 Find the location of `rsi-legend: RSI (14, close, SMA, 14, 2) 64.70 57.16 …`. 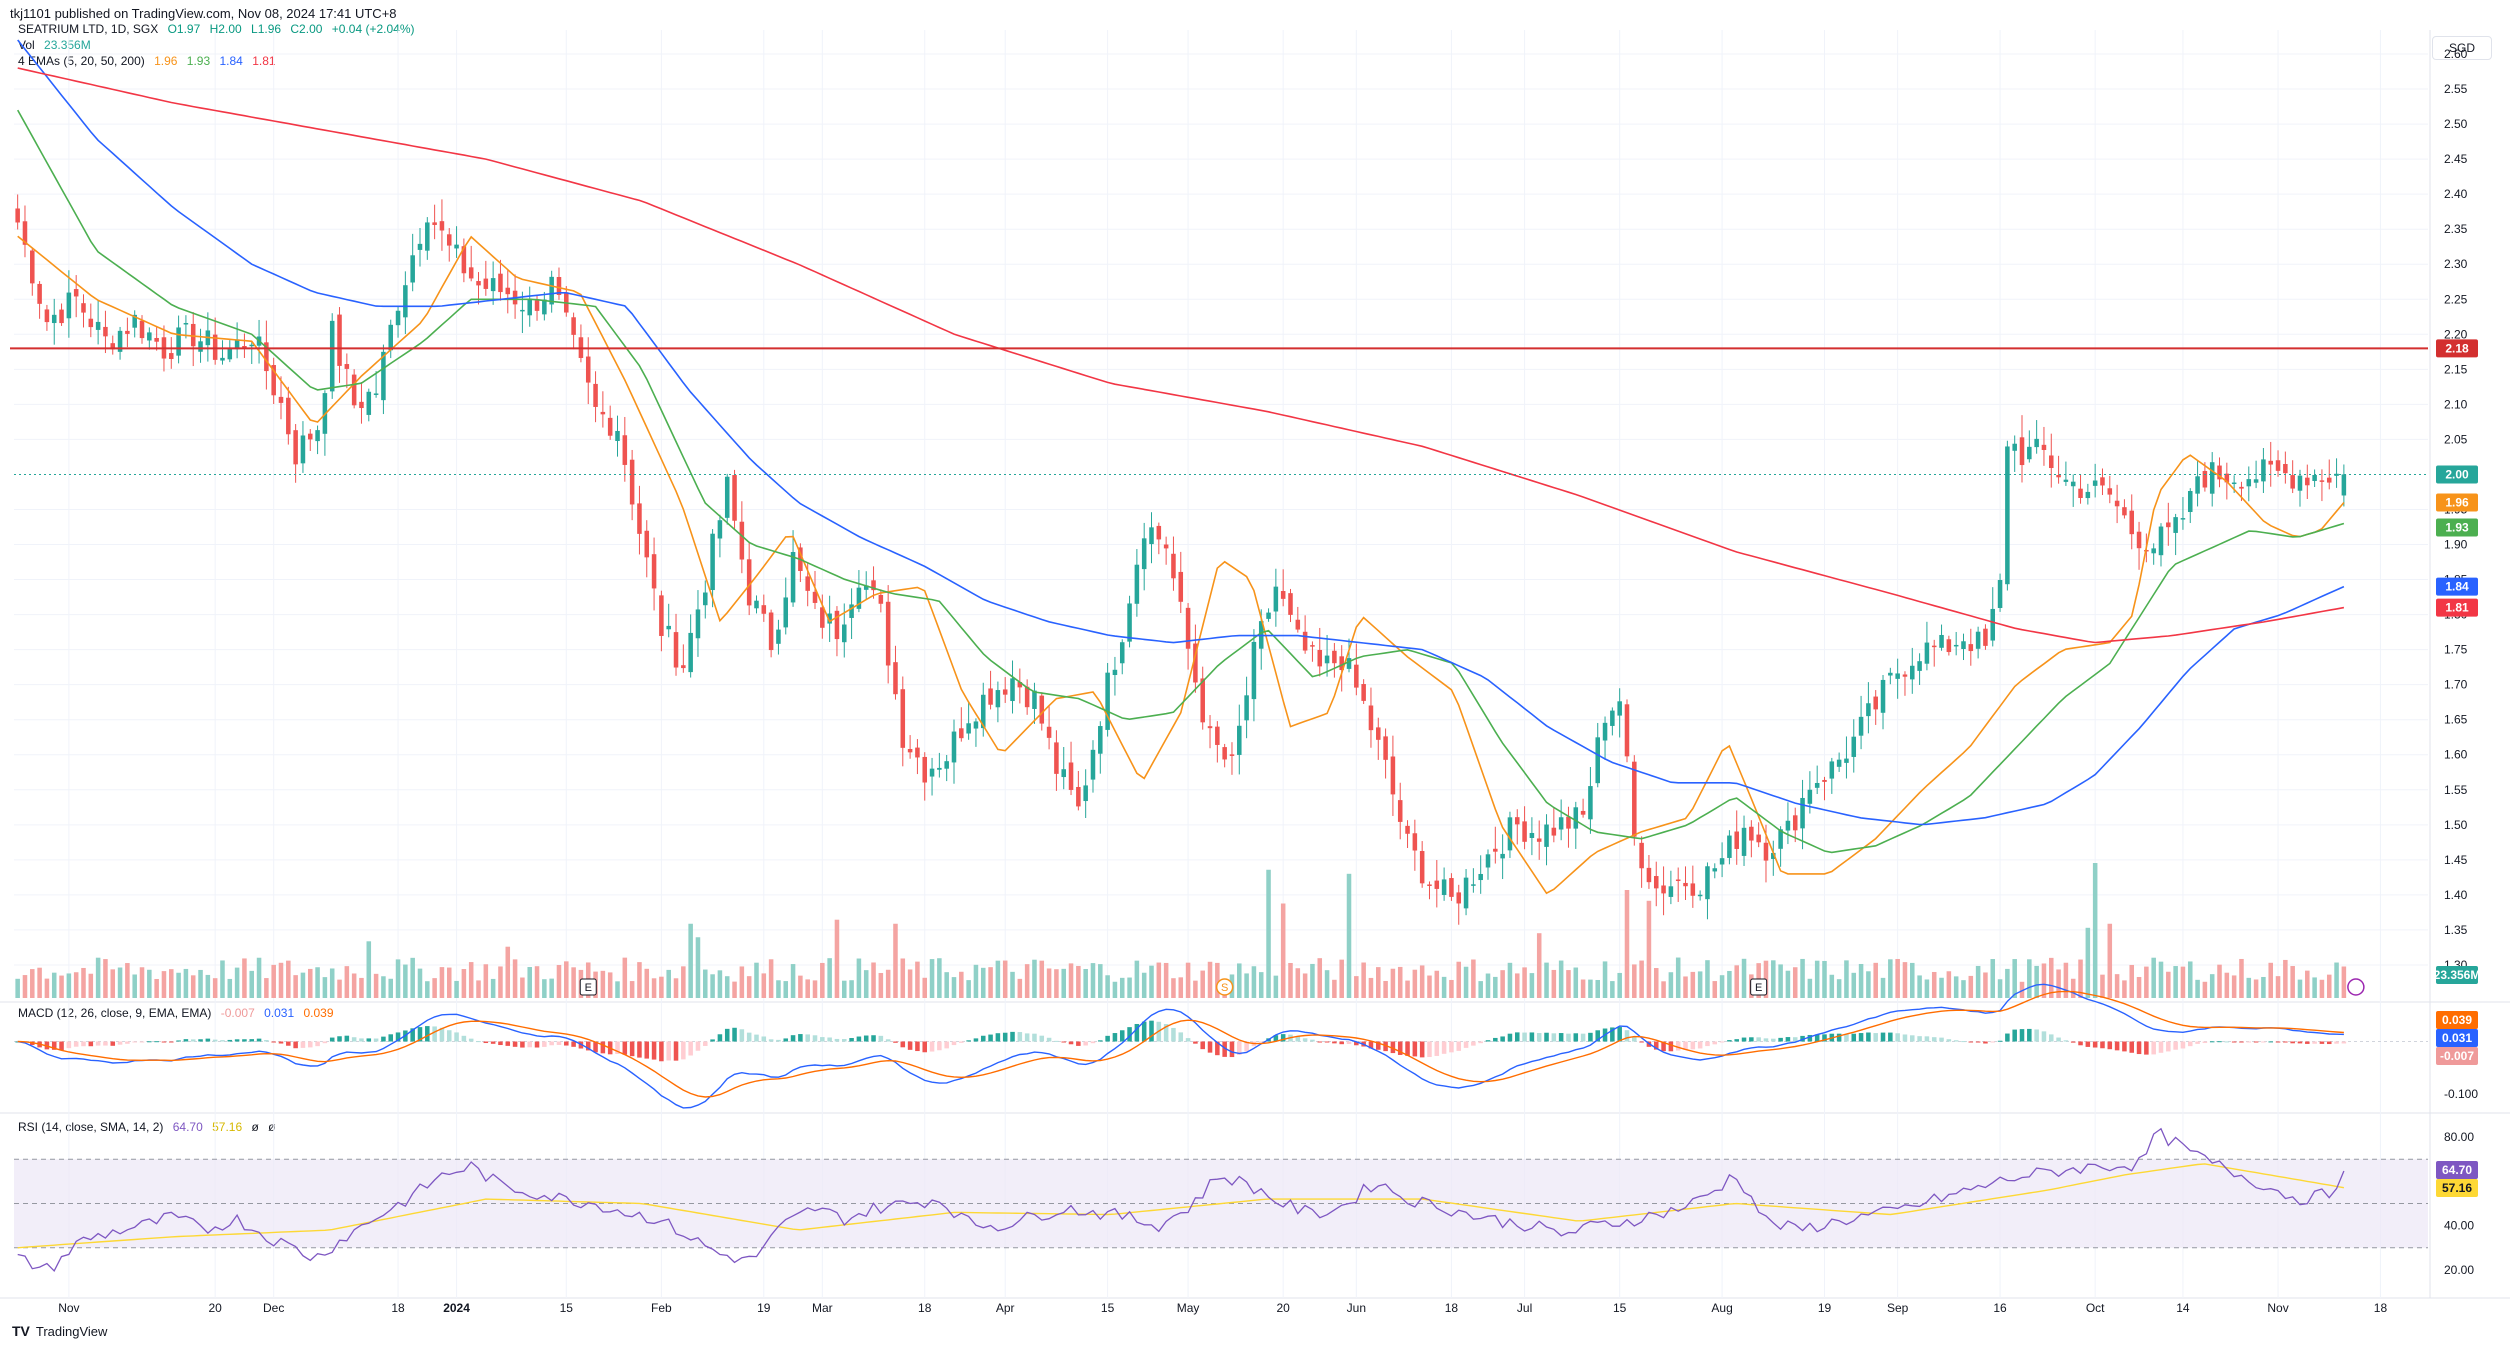

rsi-legend: RSI (14, close, SMA, 14, 2) 64.70 57.16 … is located at coordinates (150, 1127).